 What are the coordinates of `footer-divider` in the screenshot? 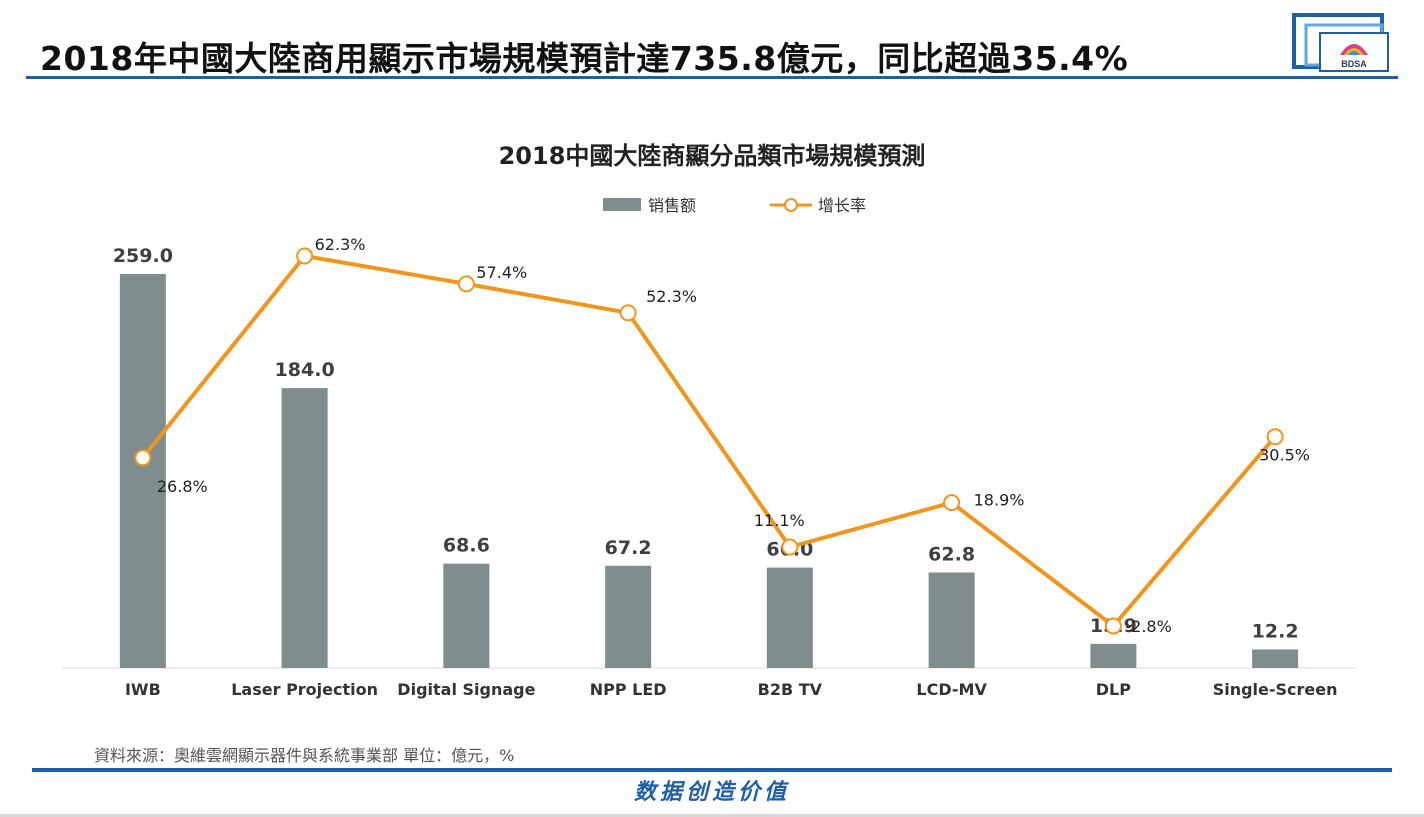 It's located at (712, 770).